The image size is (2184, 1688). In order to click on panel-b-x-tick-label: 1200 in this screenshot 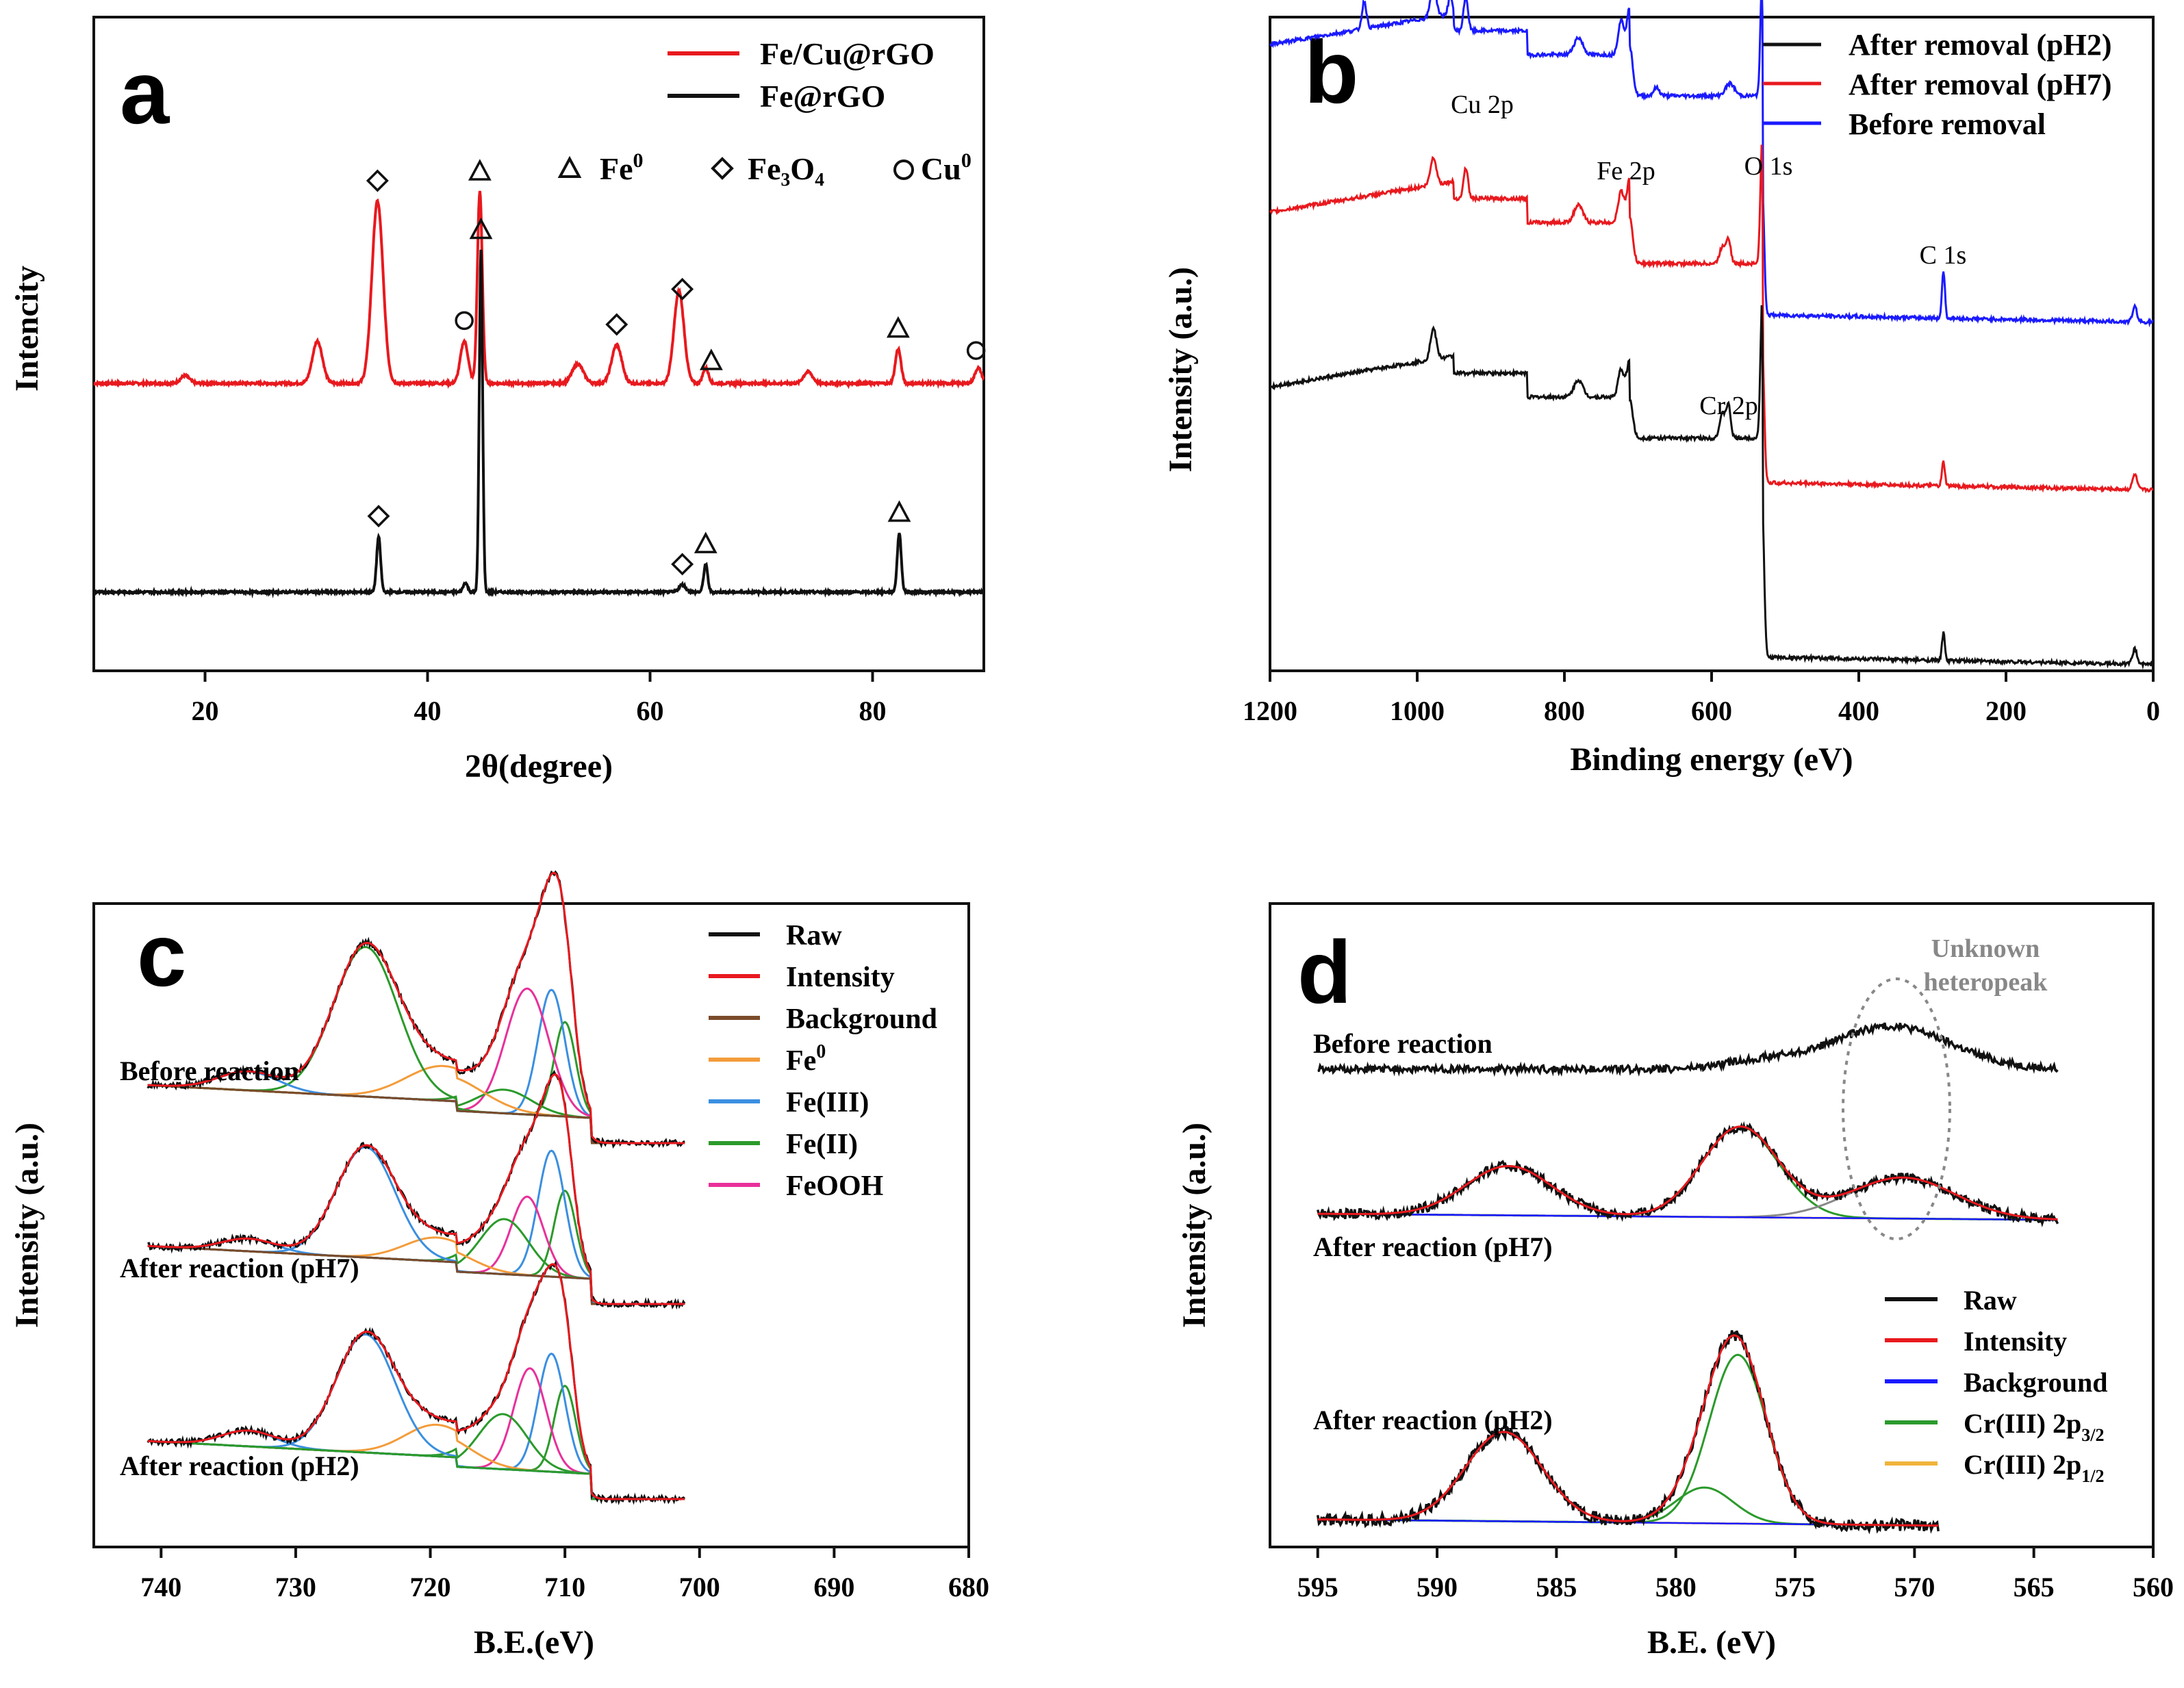, I will do `click(1270, 710)`.